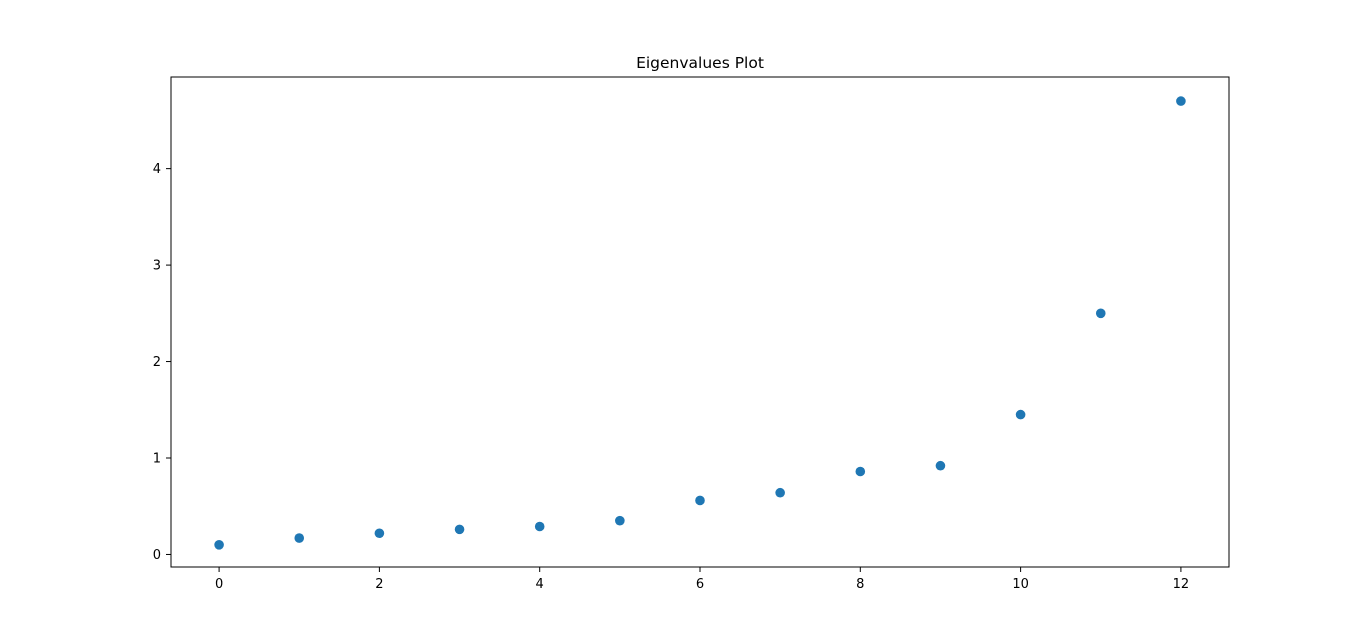  What do you see at coordinates (157, 362) in the screenshot?
I see `y-tick-label: 2` at bounding box center [157, 362].